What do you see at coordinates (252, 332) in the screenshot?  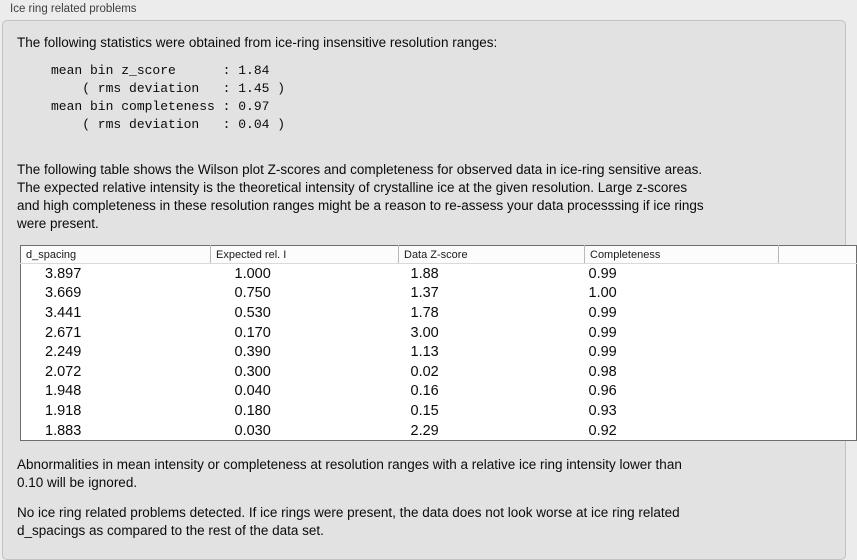 I see `cell-expected-rel-i: 0.170` at bounding box center [252, 332].